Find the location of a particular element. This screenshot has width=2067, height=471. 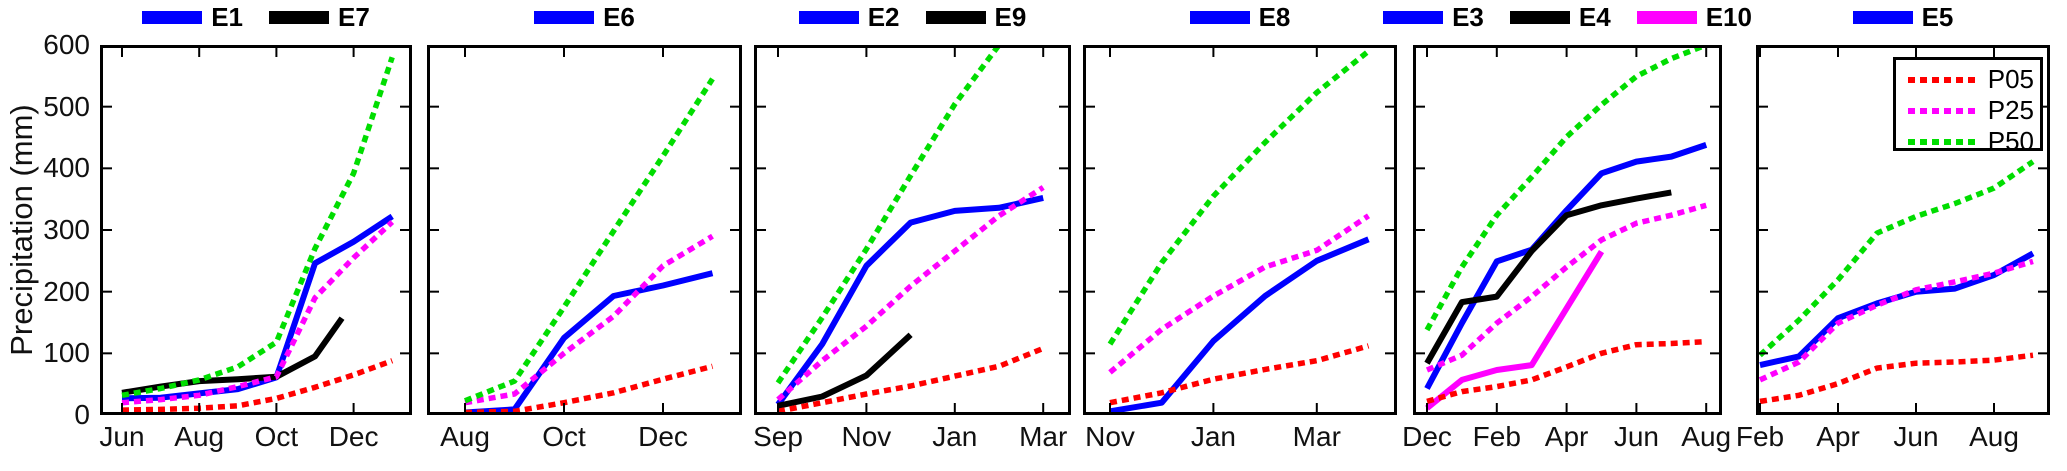

legend-label: E4 is located at coordinates (1594, 16).